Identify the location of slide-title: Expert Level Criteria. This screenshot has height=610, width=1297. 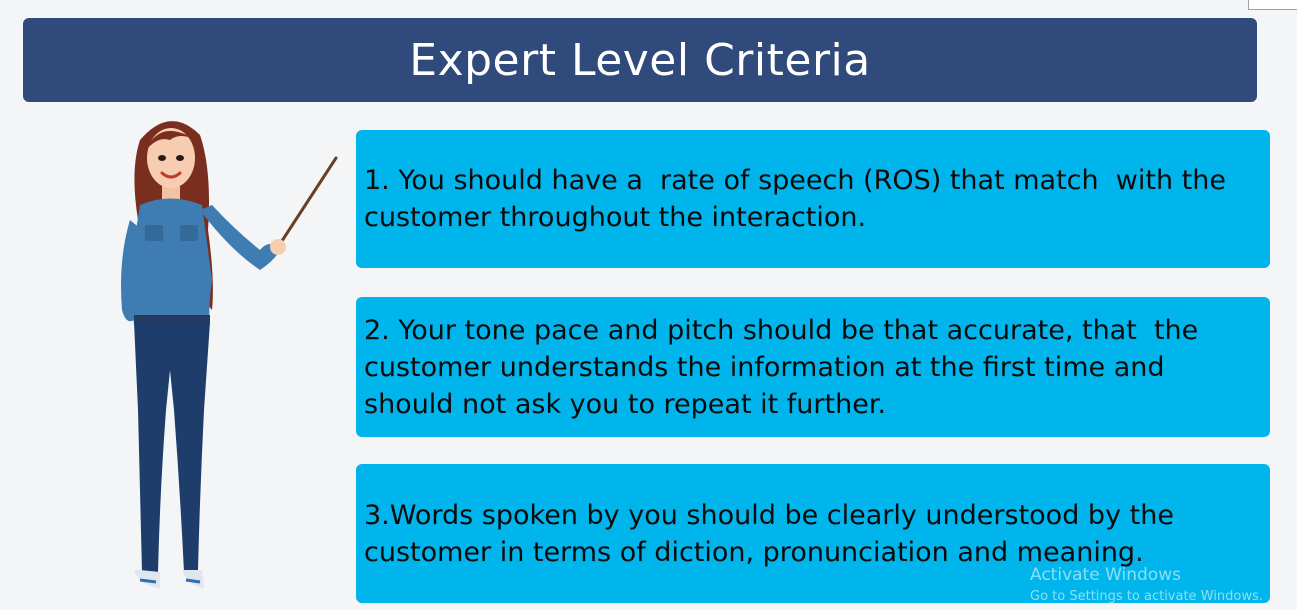
(640, 60).